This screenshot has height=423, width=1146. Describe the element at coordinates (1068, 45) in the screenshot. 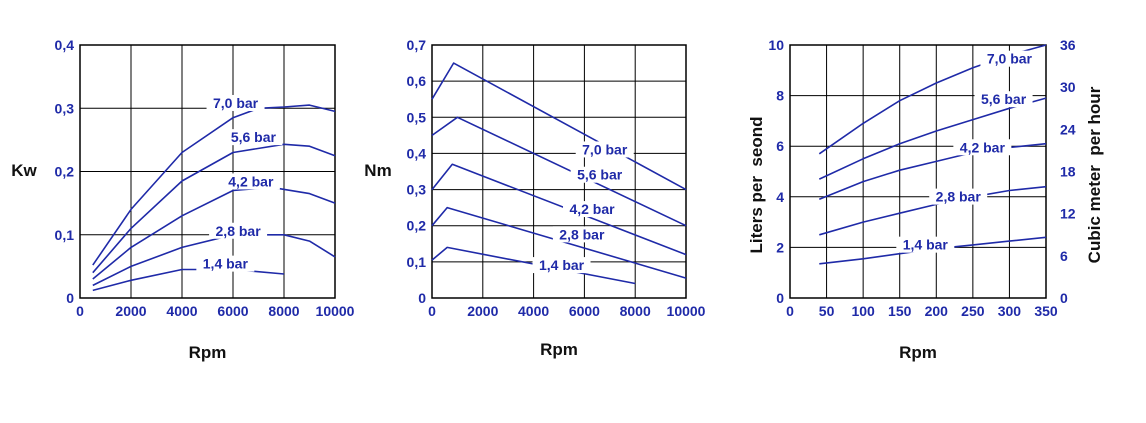

I see `y2-tick-label: 36` at that location.